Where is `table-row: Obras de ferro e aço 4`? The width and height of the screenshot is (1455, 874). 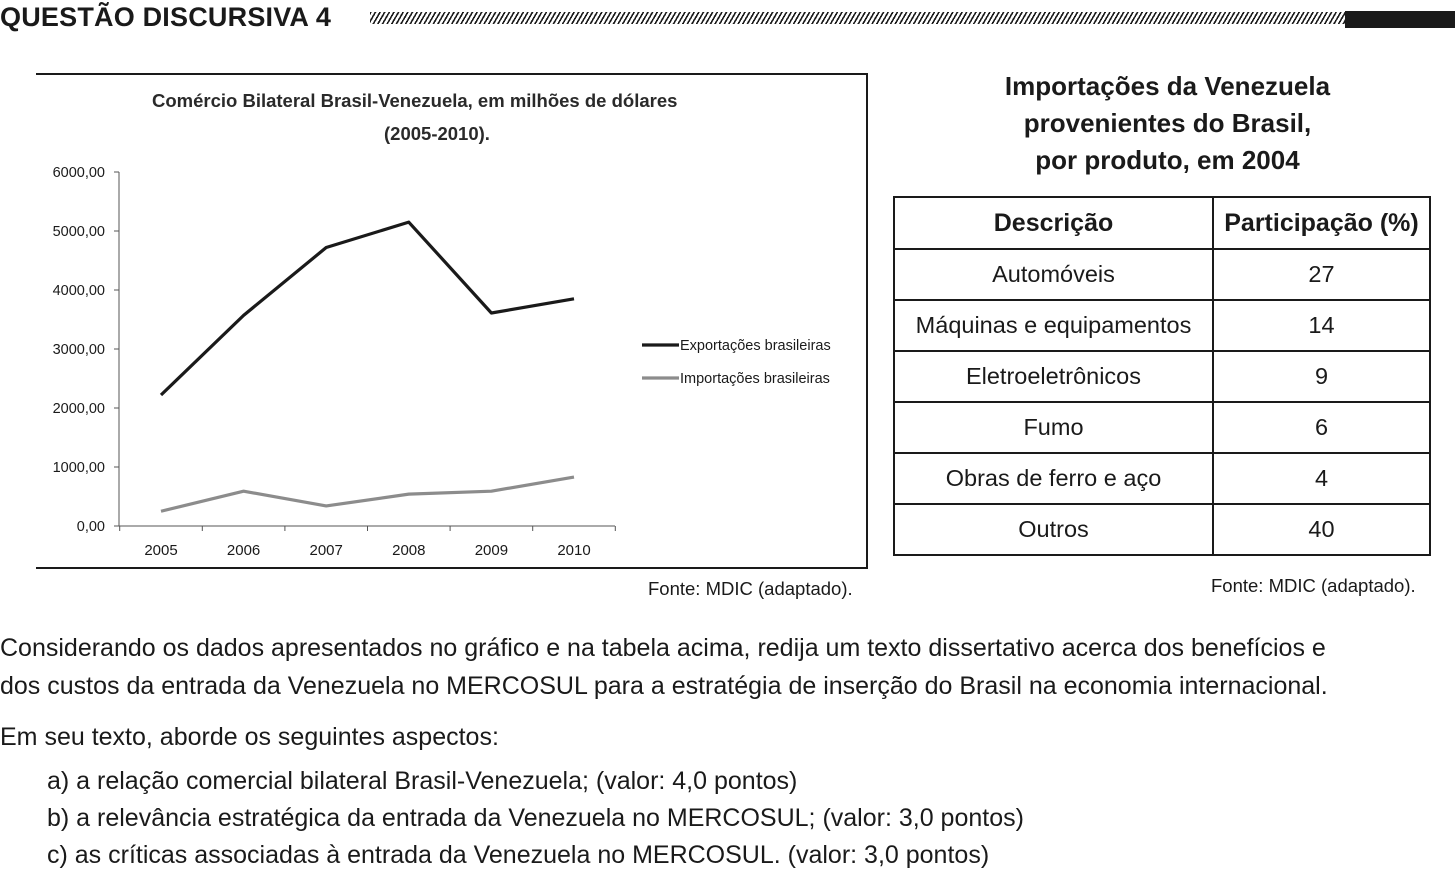
table-row: Obras de ferro e aço 4 is located at coordinates (1162, 478).